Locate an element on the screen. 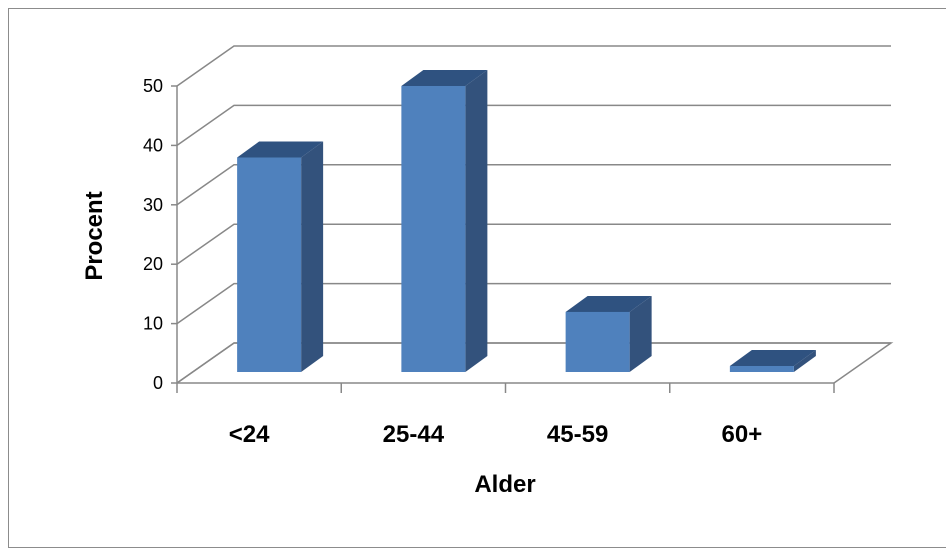 Image resolution: width=946 pixels, height=548 pixels. y-tick-label: 50 is located at coordinates (153, 86).